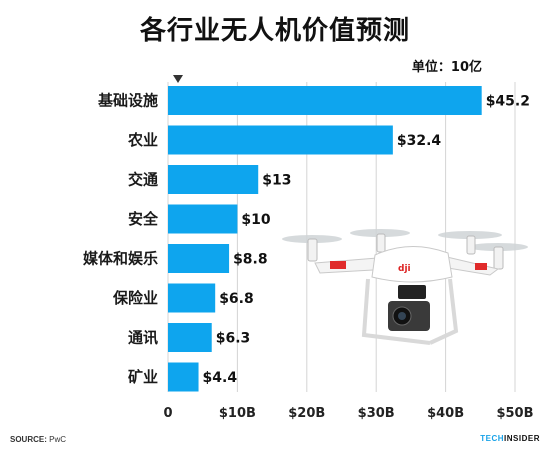 The image size is (550, 456). What do you see at coordinates (142, 140) in the screenshot?
I see `category-label-1: 农业` at bounding box center [142, 140].